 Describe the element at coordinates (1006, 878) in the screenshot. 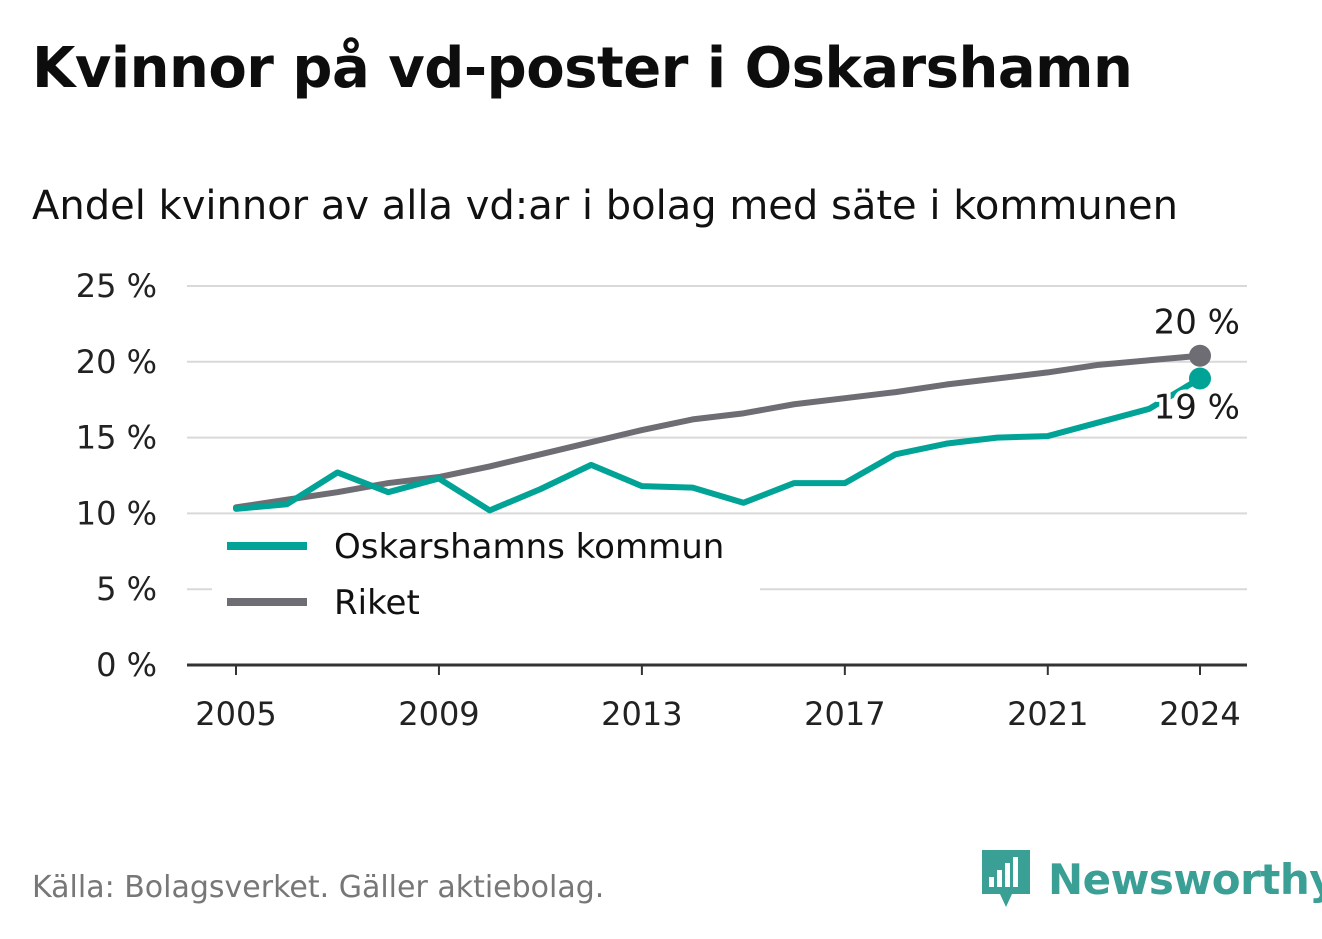

I see `newsworthy-logo-icon` at that location.